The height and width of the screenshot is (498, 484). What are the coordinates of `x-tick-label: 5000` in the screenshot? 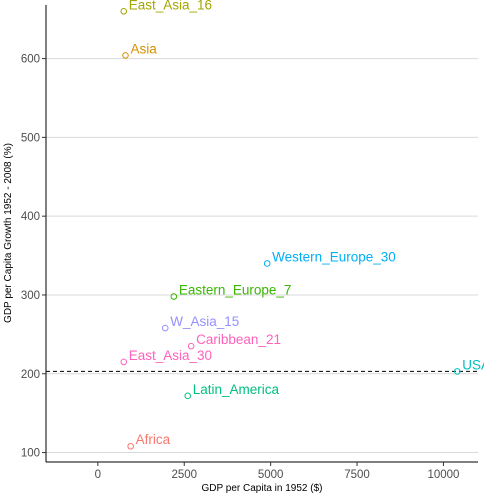 It's located at (271, 475).